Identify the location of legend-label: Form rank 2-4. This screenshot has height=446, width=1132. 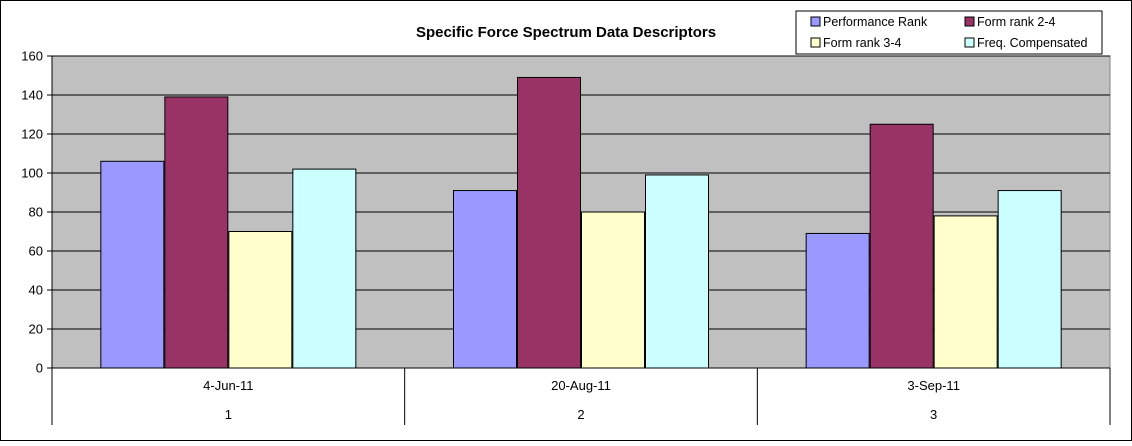
(1016, 22).